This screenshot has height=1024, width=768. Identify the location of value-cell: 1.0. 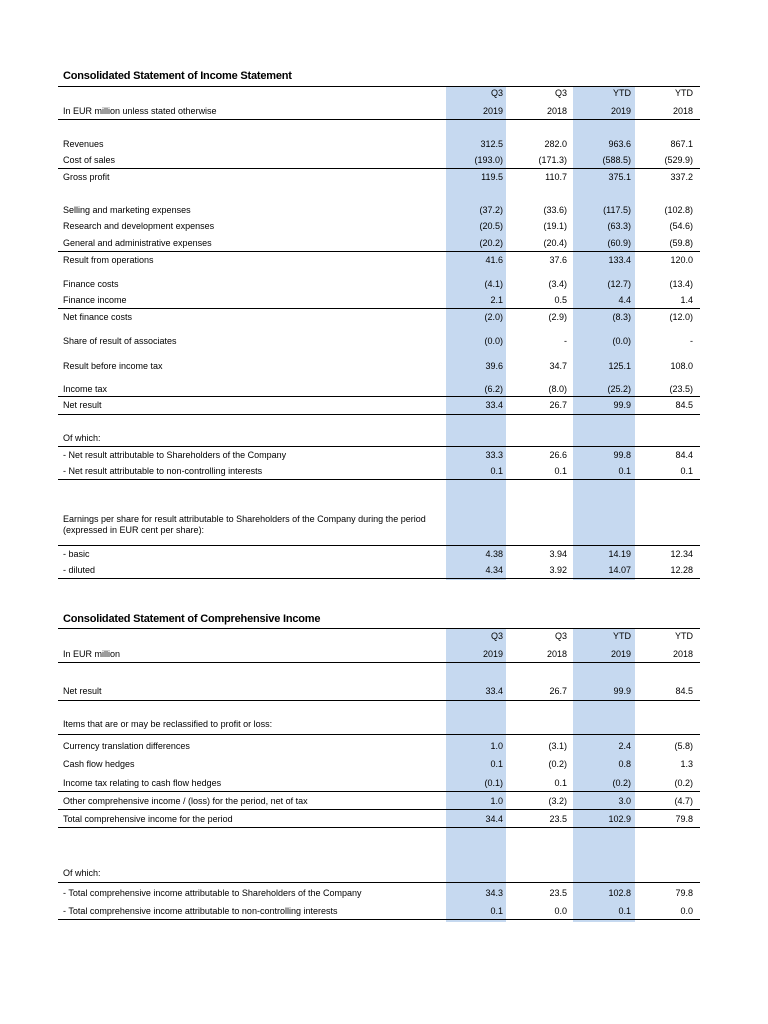
(496, 746).